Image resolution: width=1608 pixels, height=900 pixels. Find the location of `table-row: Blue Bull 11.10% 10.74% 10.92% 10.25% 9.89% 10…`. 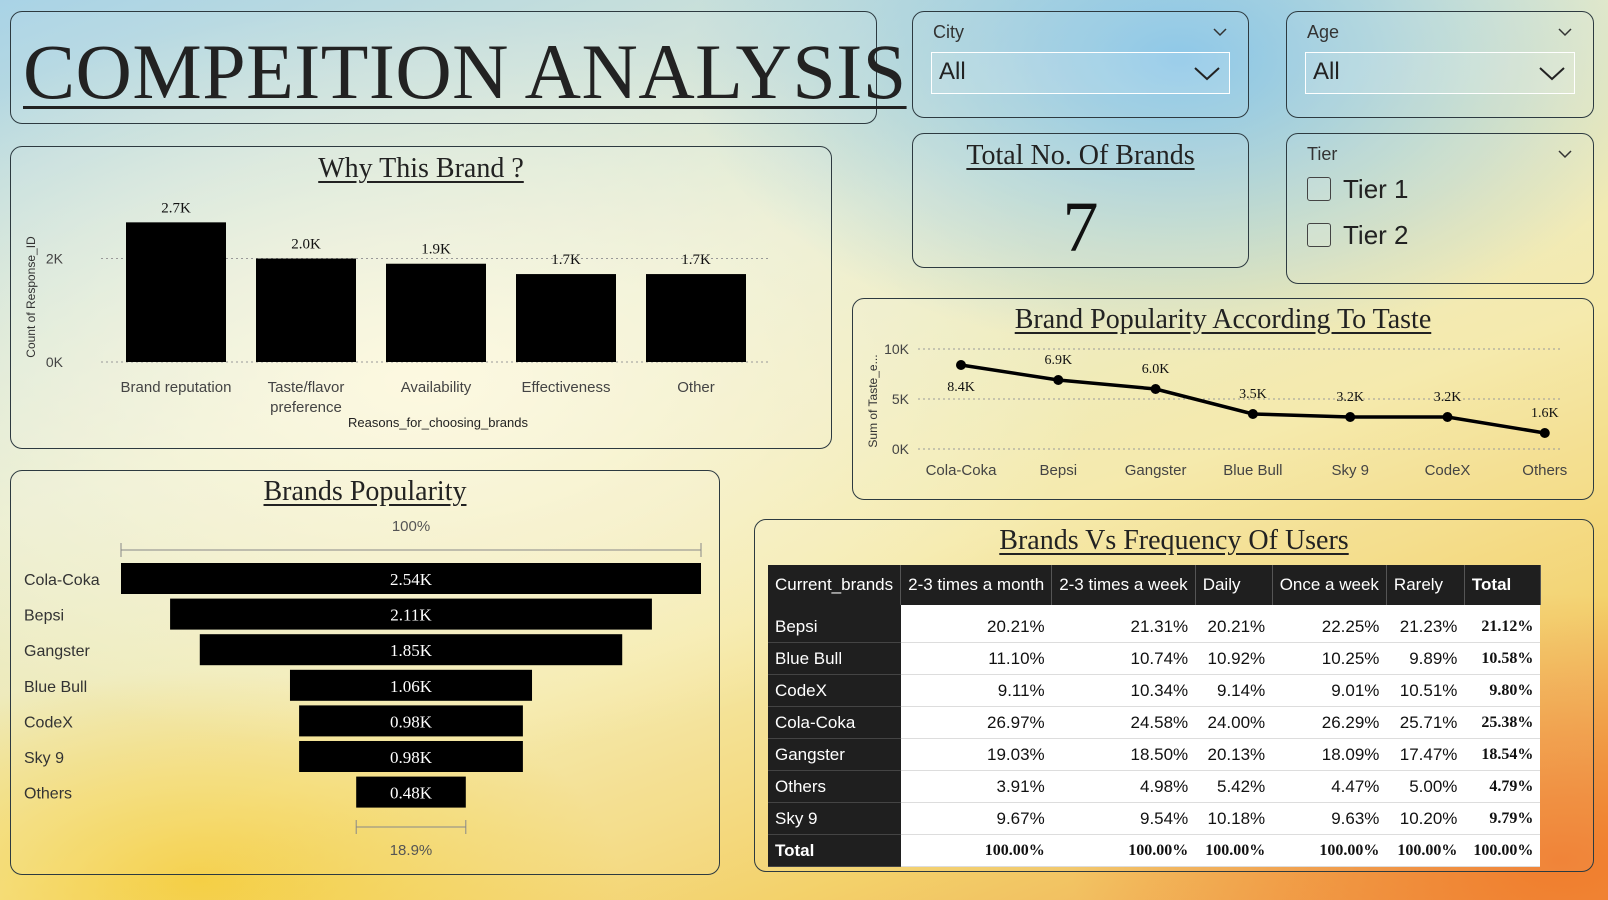

table-row: Blue Bull 11.10% 10.74% 10.92% 10.25% 9.89% 10… is located at coordinates (1154, 658).